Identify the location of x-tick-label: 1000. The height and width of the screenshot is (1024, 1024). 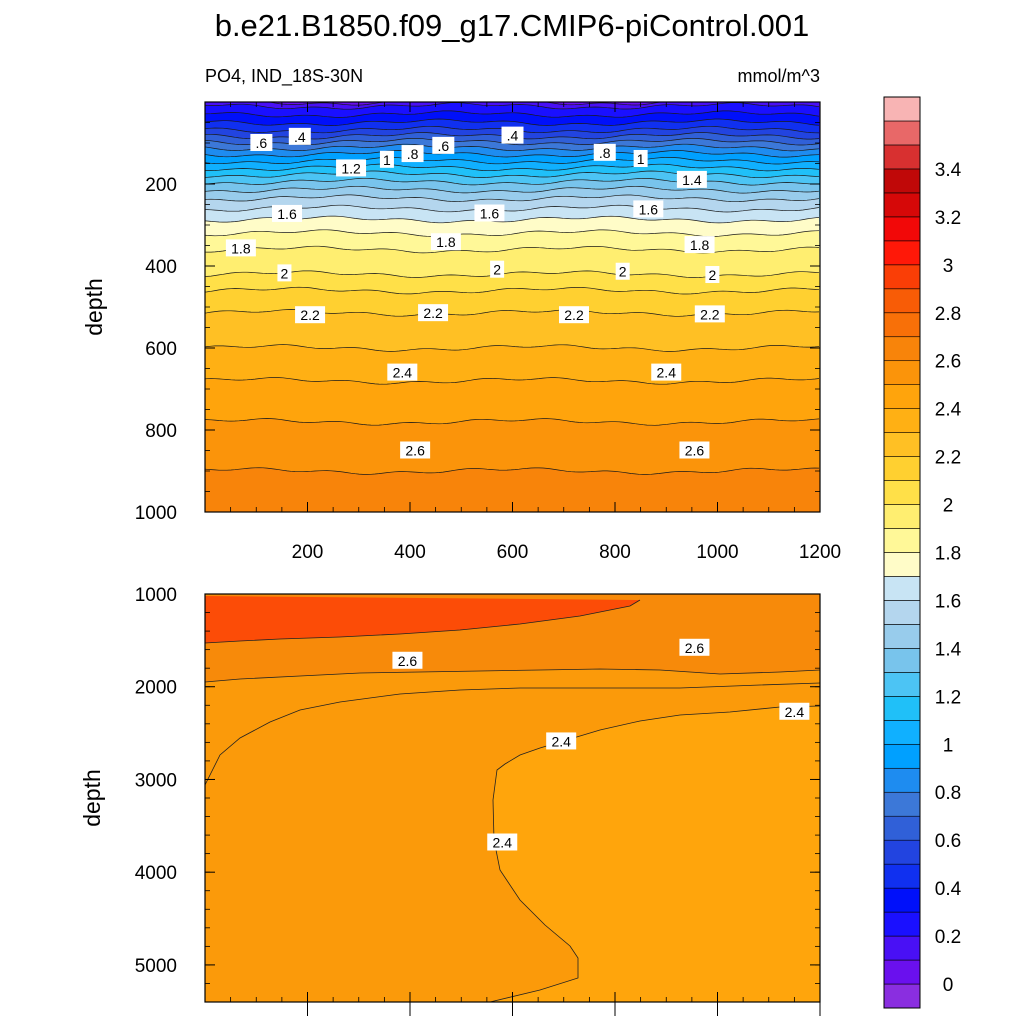
(717, 552).